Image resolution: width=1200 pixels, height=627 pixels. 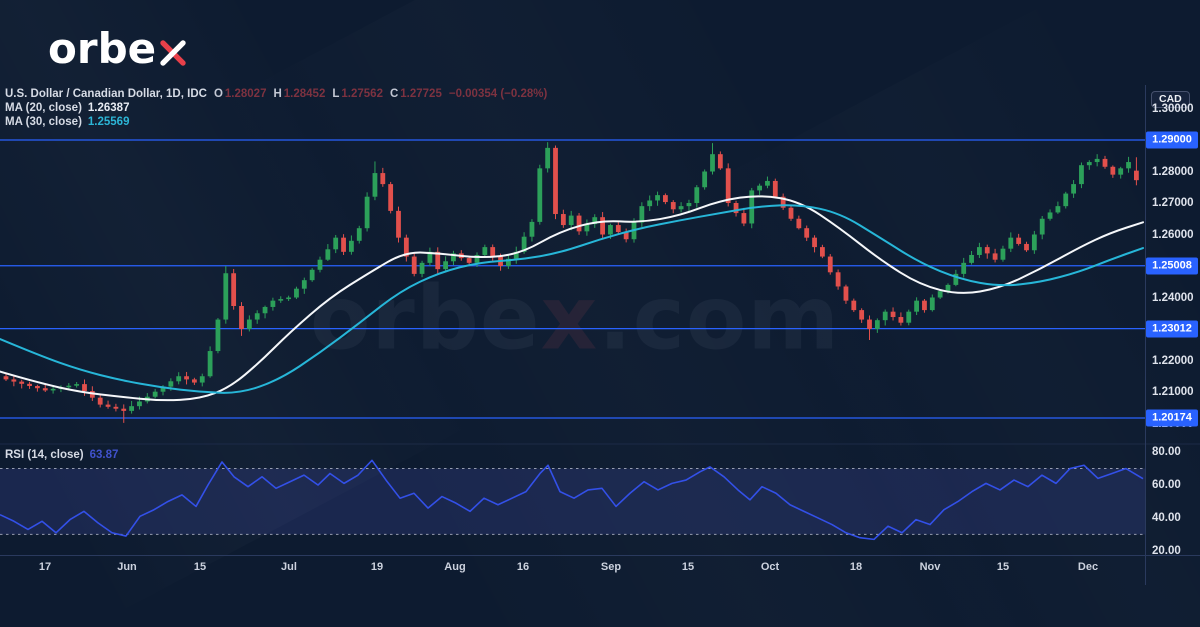 I want to click on symbol-title: U.S. Dollar / Canadian Dollar, 1D, IDC, so click(x=106, y=94).